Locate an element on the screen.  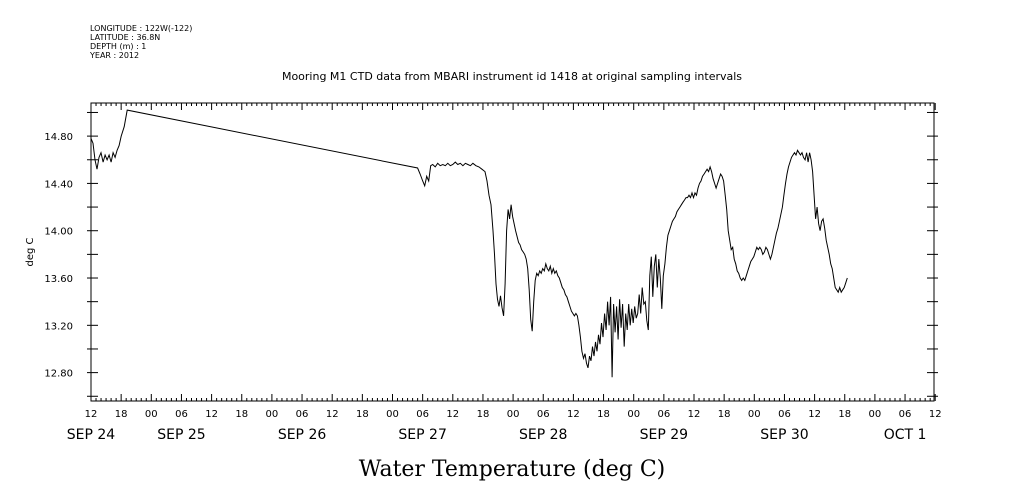
x-day-label: SEP 27 is located at coordinates (422, 435).